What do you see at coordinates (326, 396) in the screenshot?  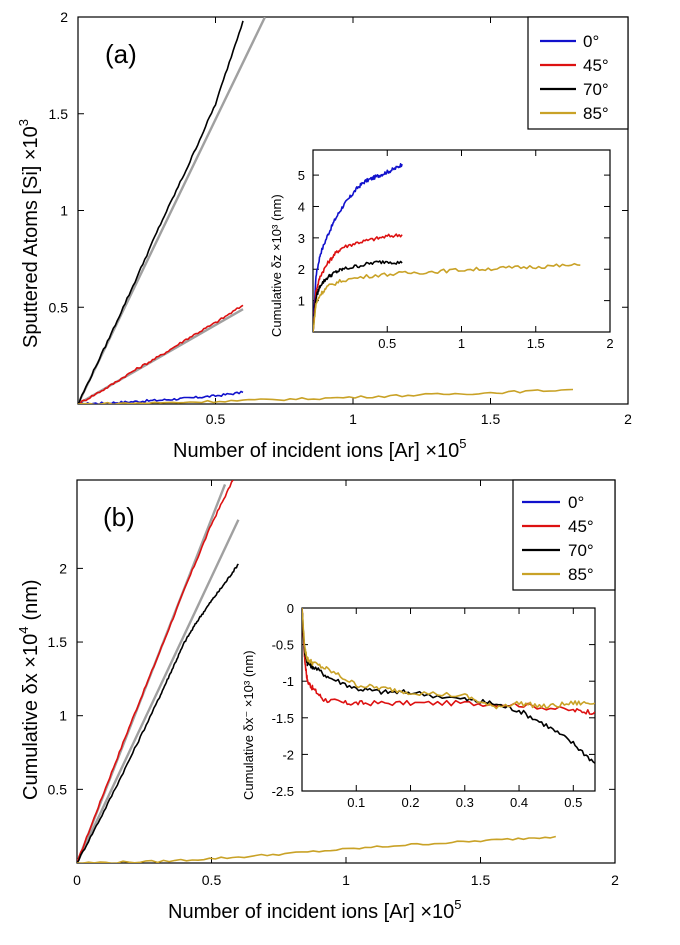 I see `panel-a-series-85deg` at bounding box center [326, 396].